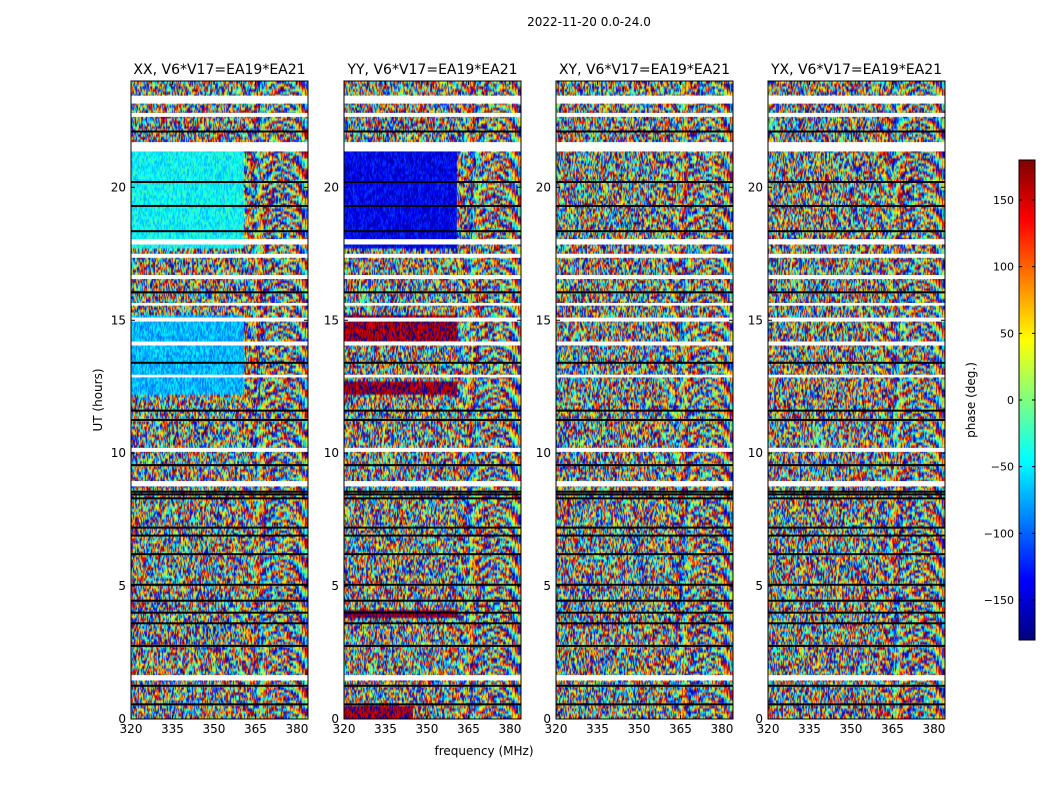 This screenshot has width=1050, height=800. Describe the element at coordinates (999, 533) in the screenshot. I see `colorbar-tick-label: −100` at that location.